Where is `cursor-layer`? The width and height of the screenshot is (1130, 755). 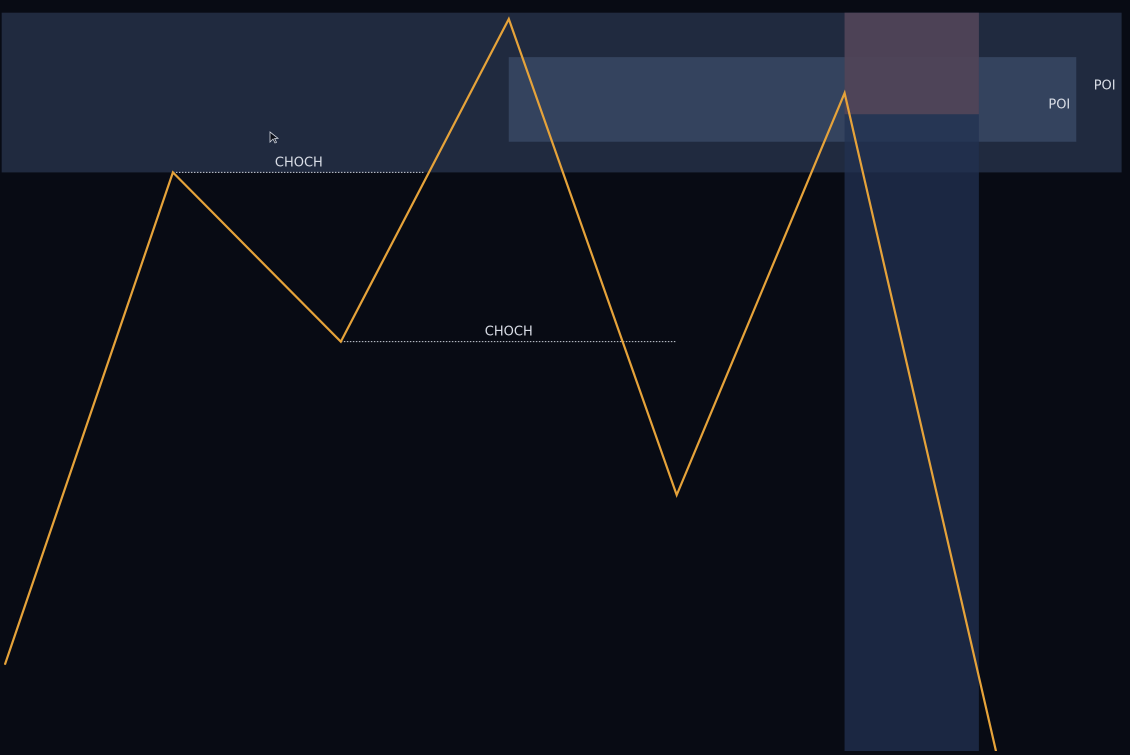
cursor-layer is located at coordinates (274, 137).